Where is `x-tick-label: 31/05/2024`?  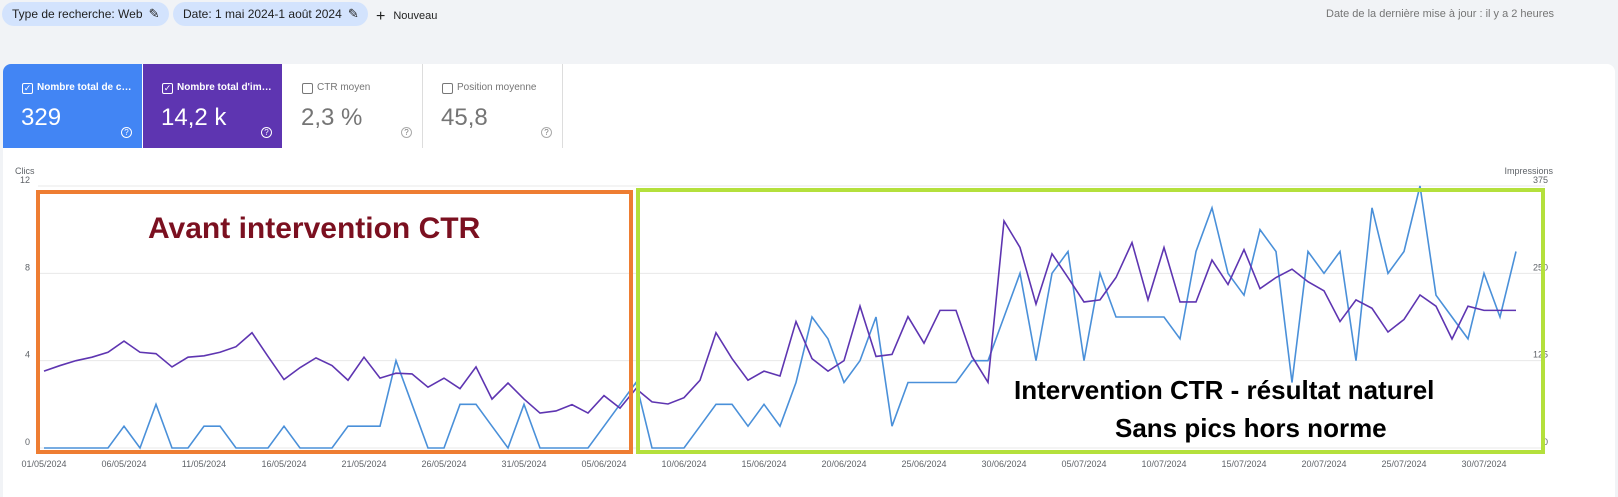
x-tick-label: 31/05/2024 is located at coordinates (523, 464).